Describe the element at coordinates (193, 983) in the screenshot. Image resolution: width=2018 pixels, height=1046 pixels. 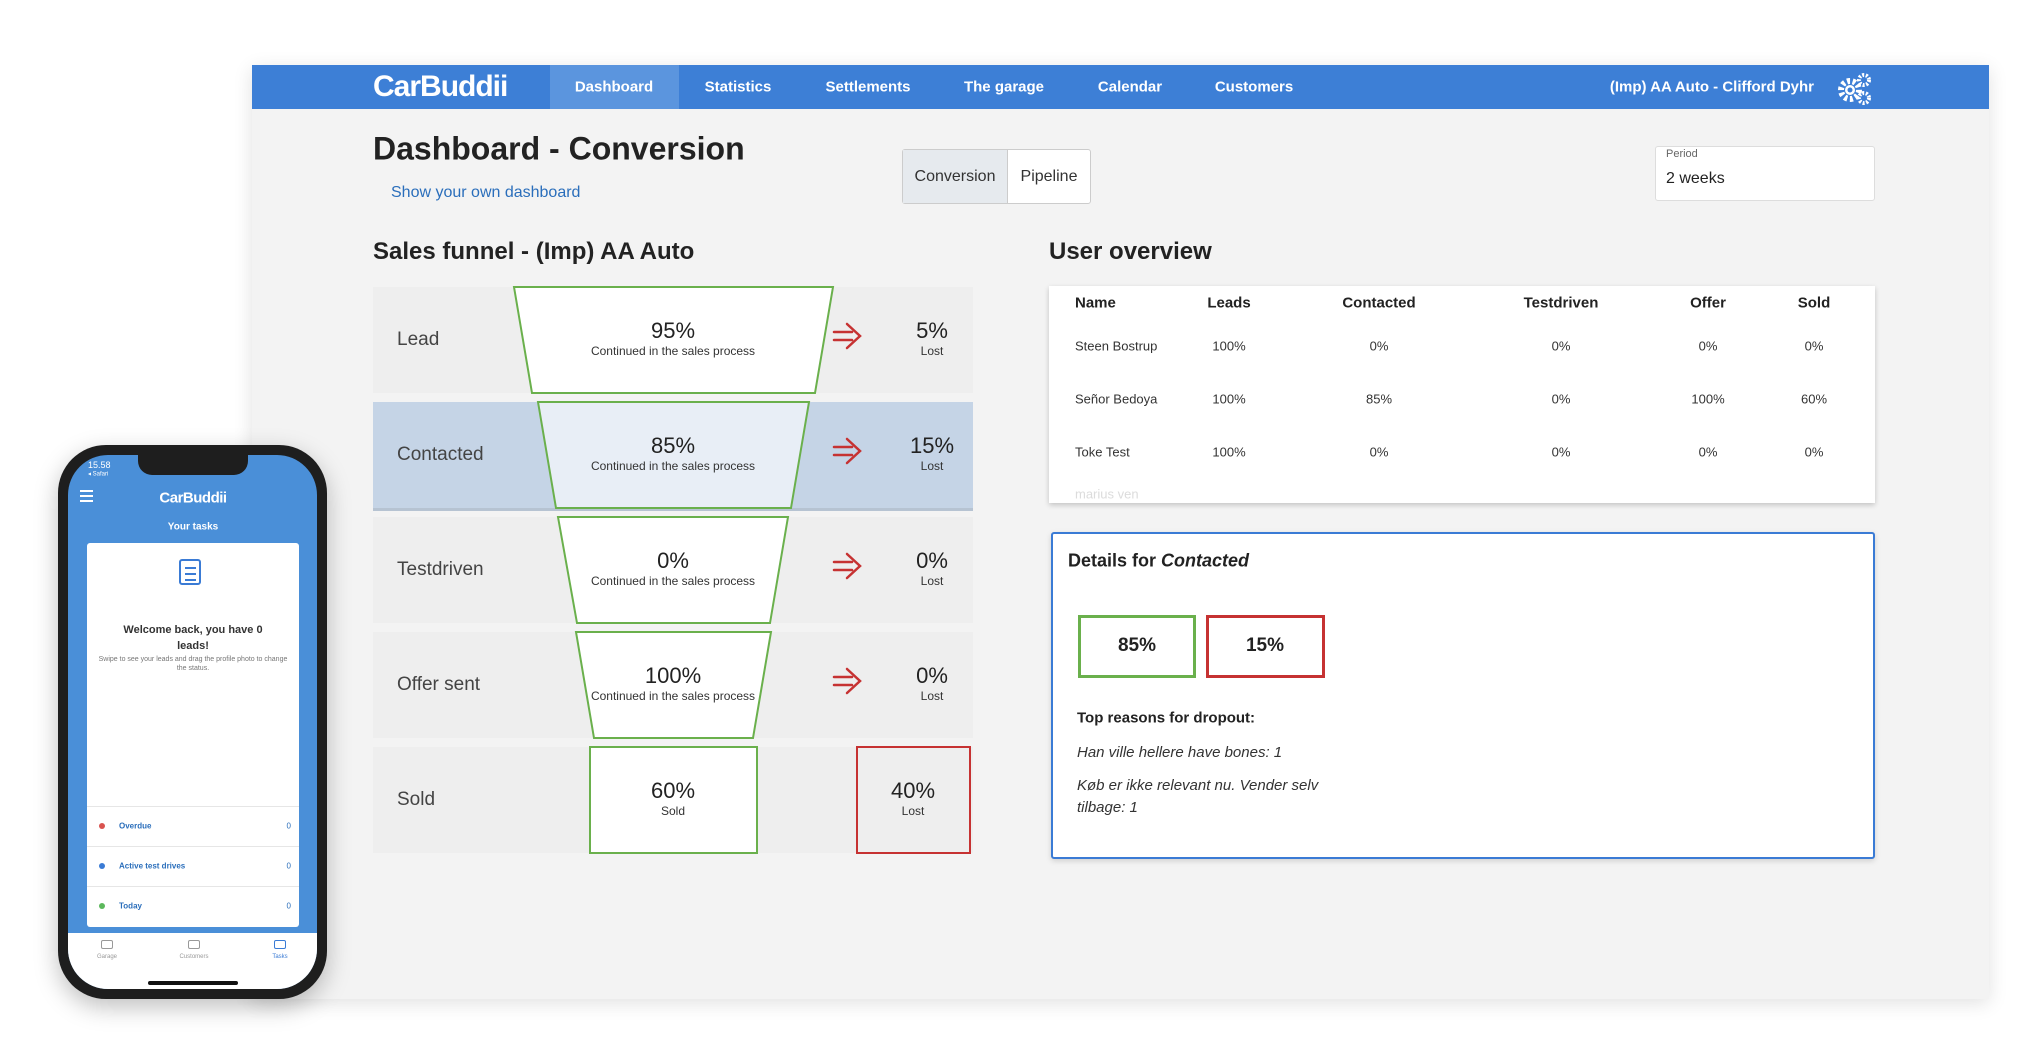
I see `home-indicator` at that location.